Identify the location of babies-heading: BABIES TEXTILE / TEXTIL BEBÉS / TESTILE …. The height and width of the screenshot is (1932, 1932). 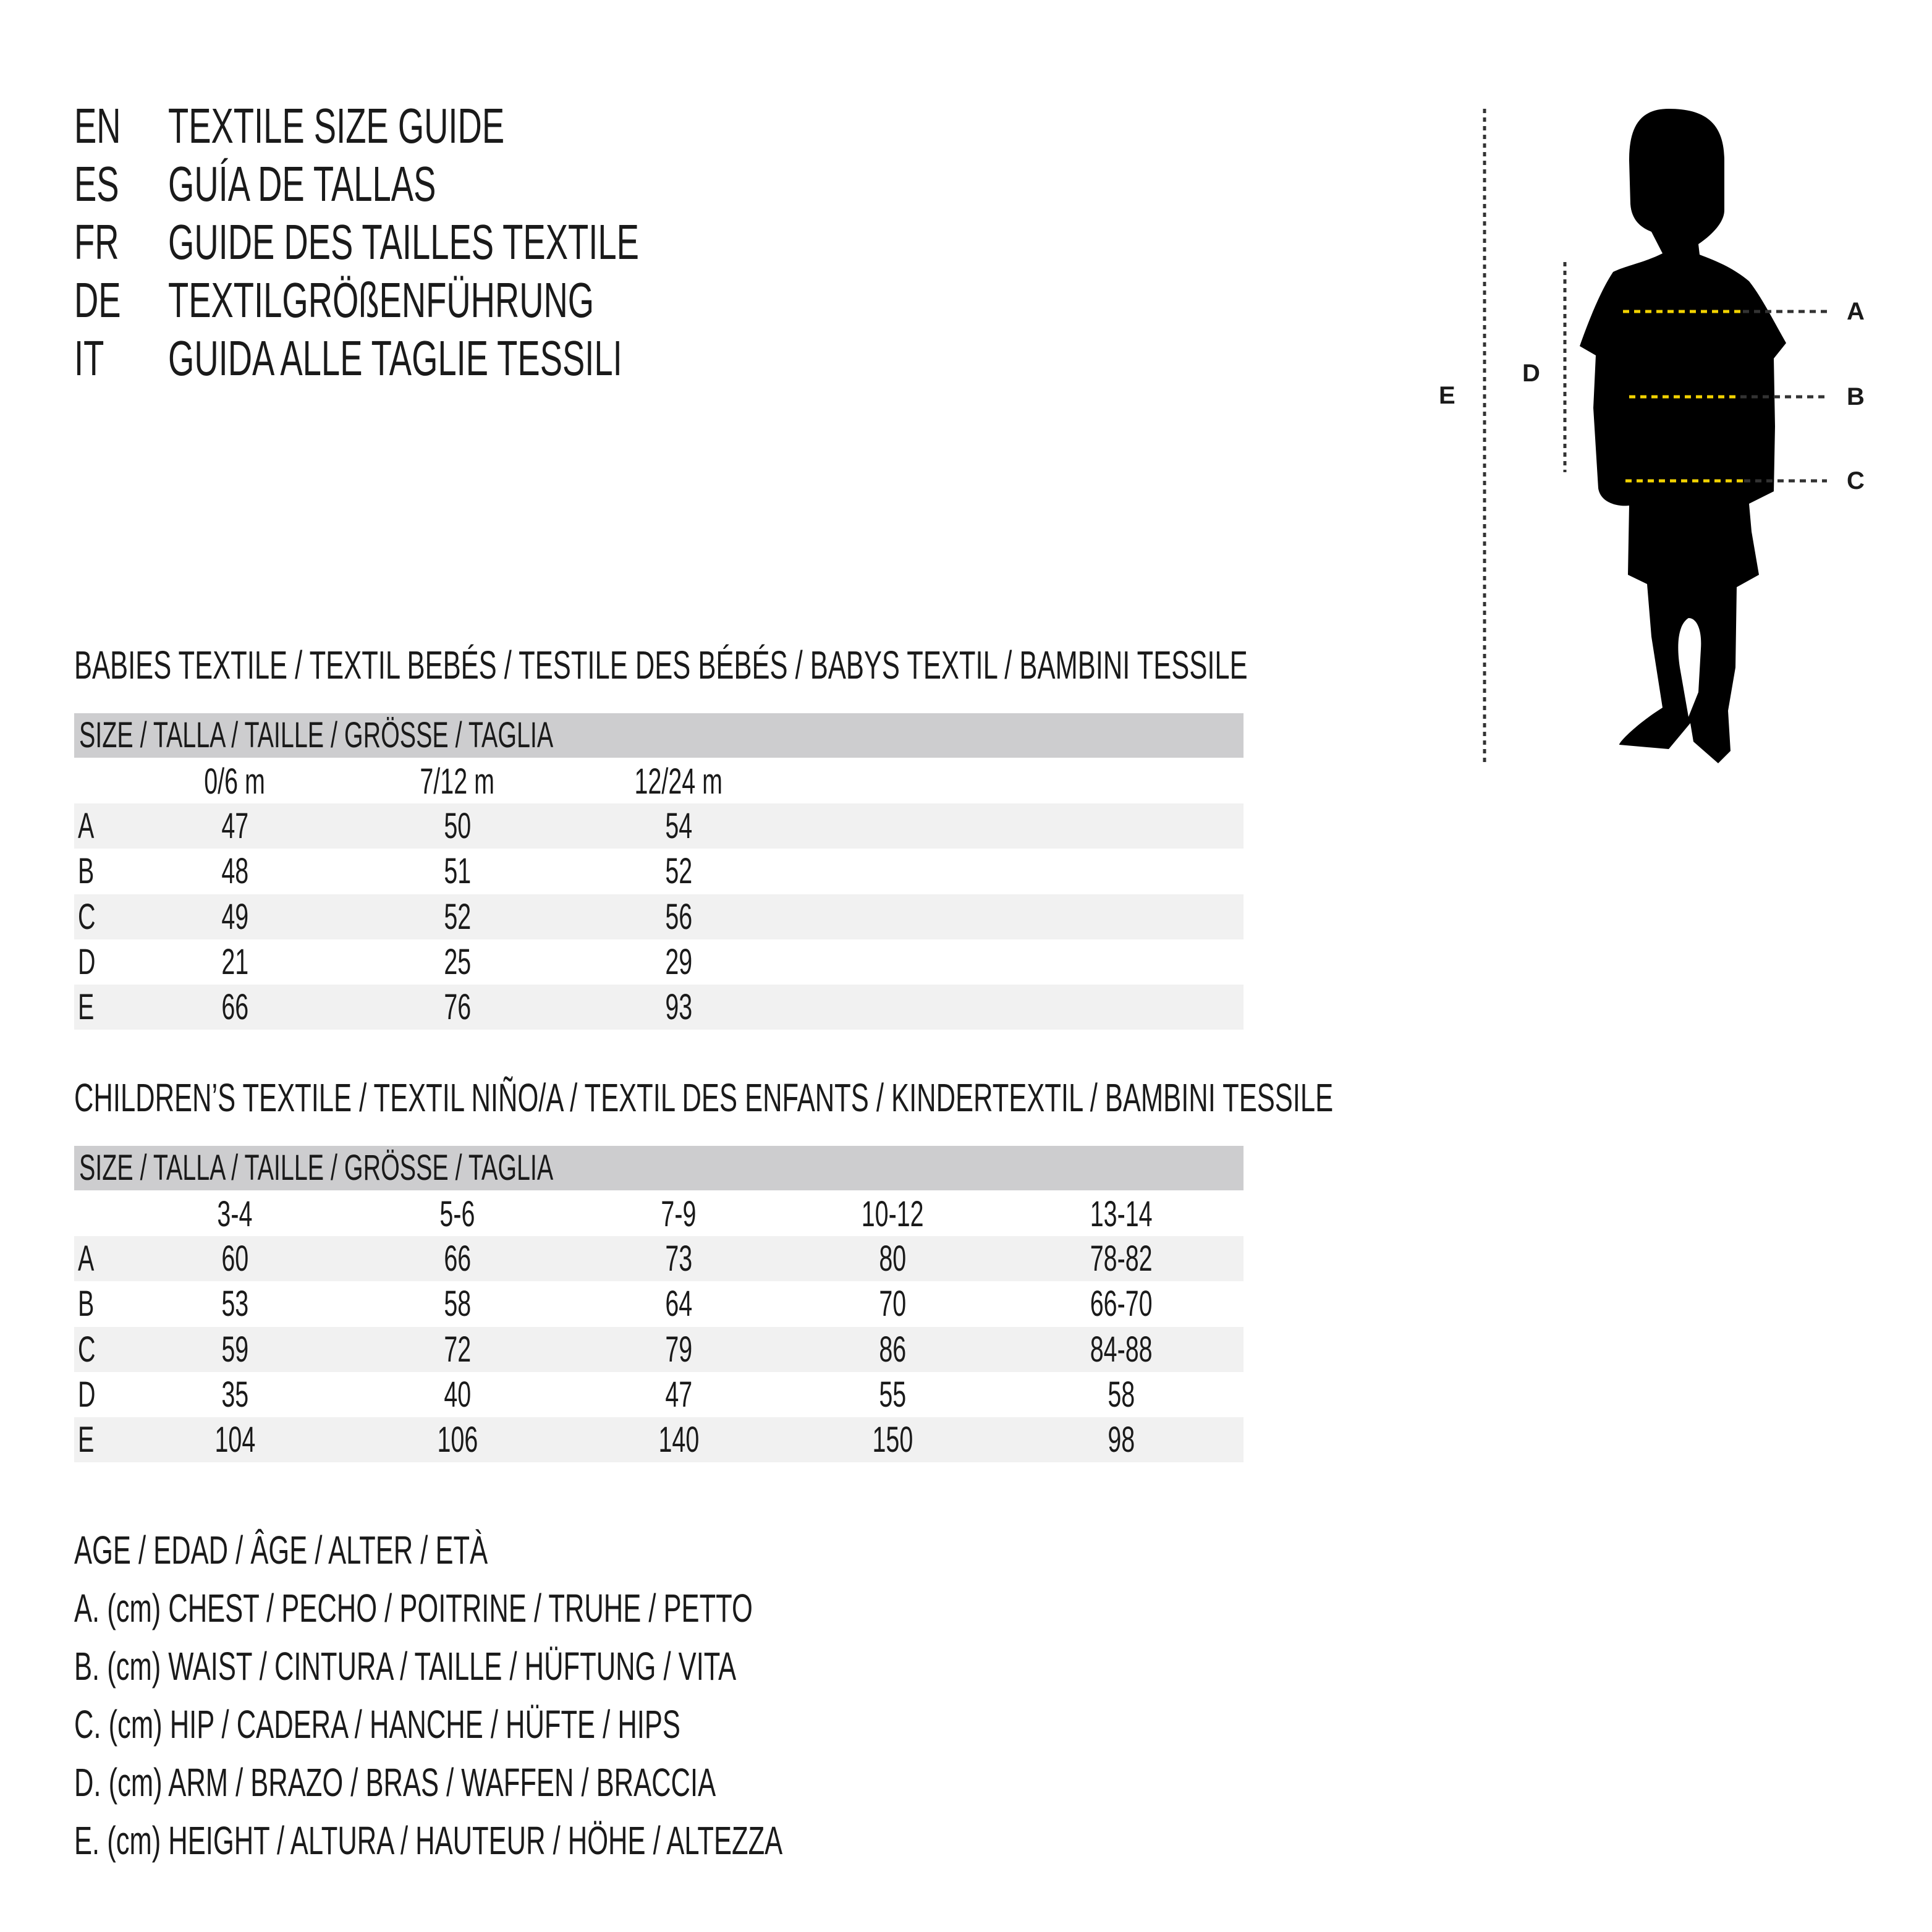
(937, 665).